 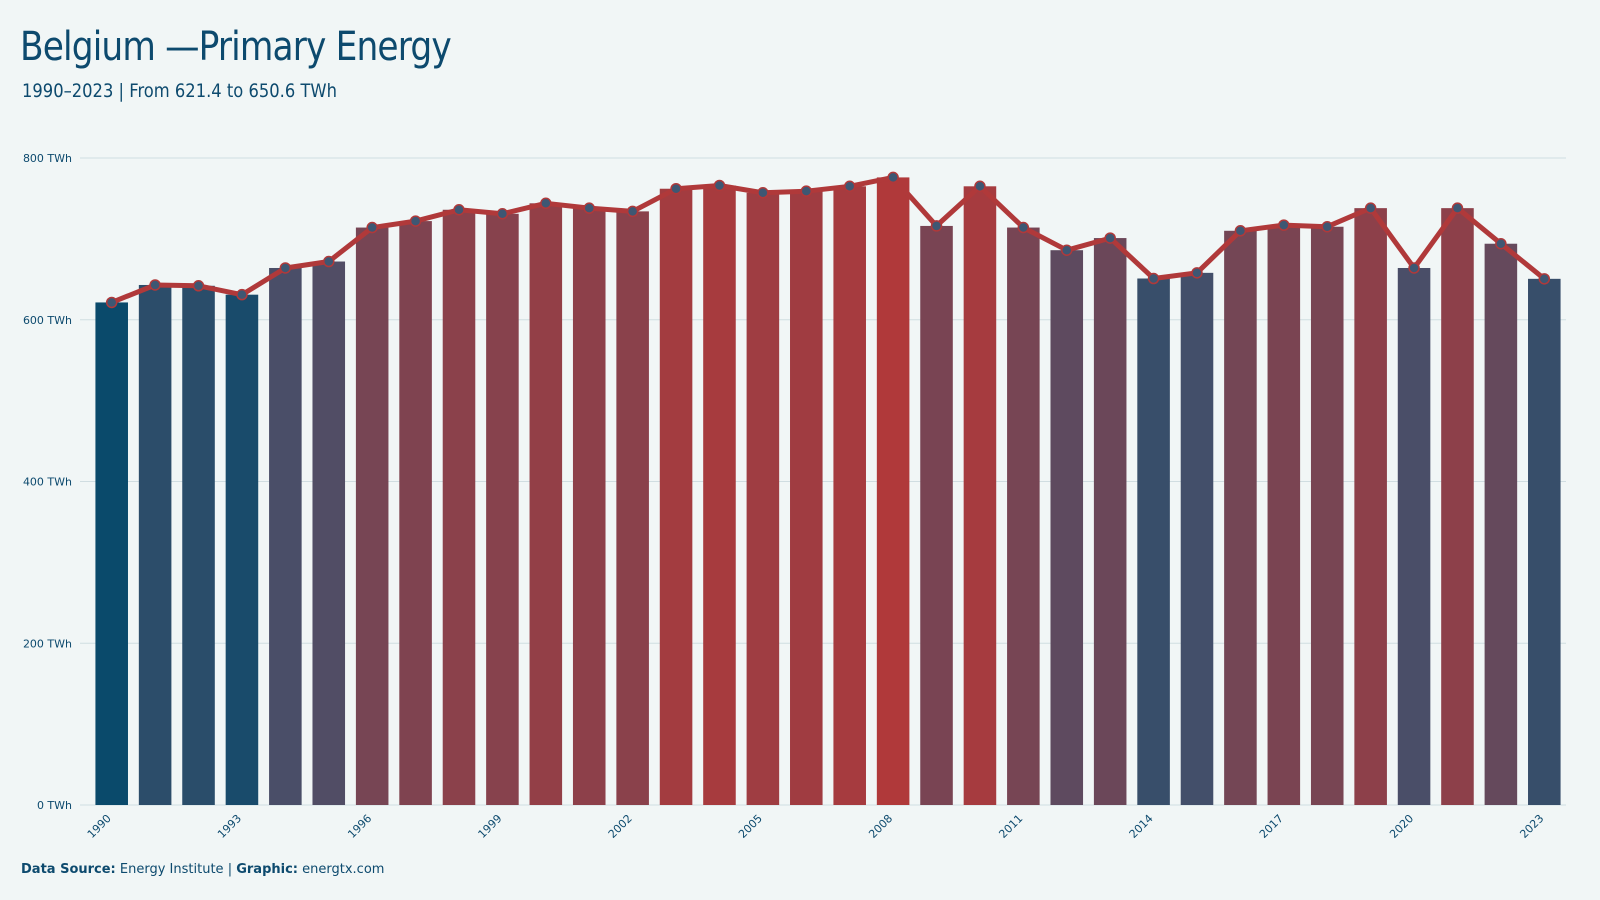 What do you see at coordinates (1197, 273) in the screenshot?
I see `point-2015` at bounding box center [1197, 273].